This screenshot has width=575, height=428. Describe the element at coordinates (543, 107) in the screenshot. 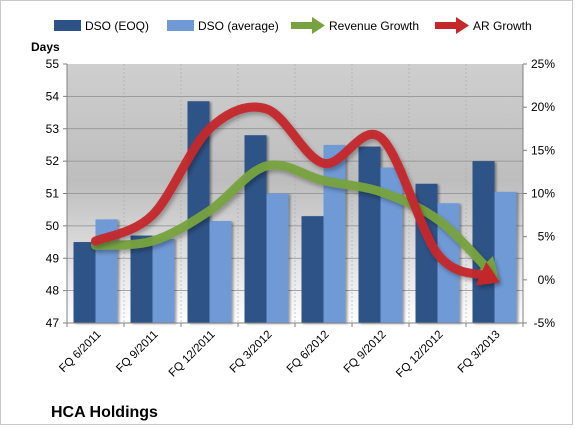

I see `y2-tick-label: 20%` at that location.